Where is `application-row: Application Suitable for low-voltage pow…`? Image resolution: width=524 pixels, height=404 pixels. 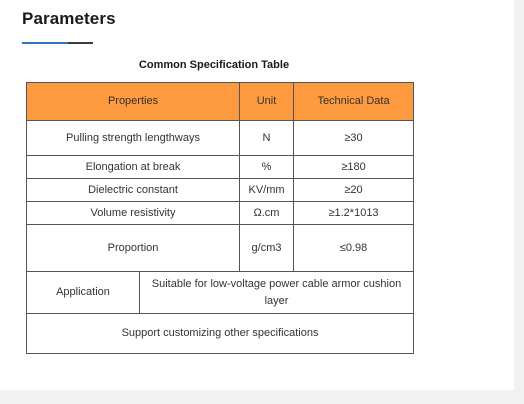
application-row: Application Suitable for low-voltage pow… is located at coordinates (220, 292).